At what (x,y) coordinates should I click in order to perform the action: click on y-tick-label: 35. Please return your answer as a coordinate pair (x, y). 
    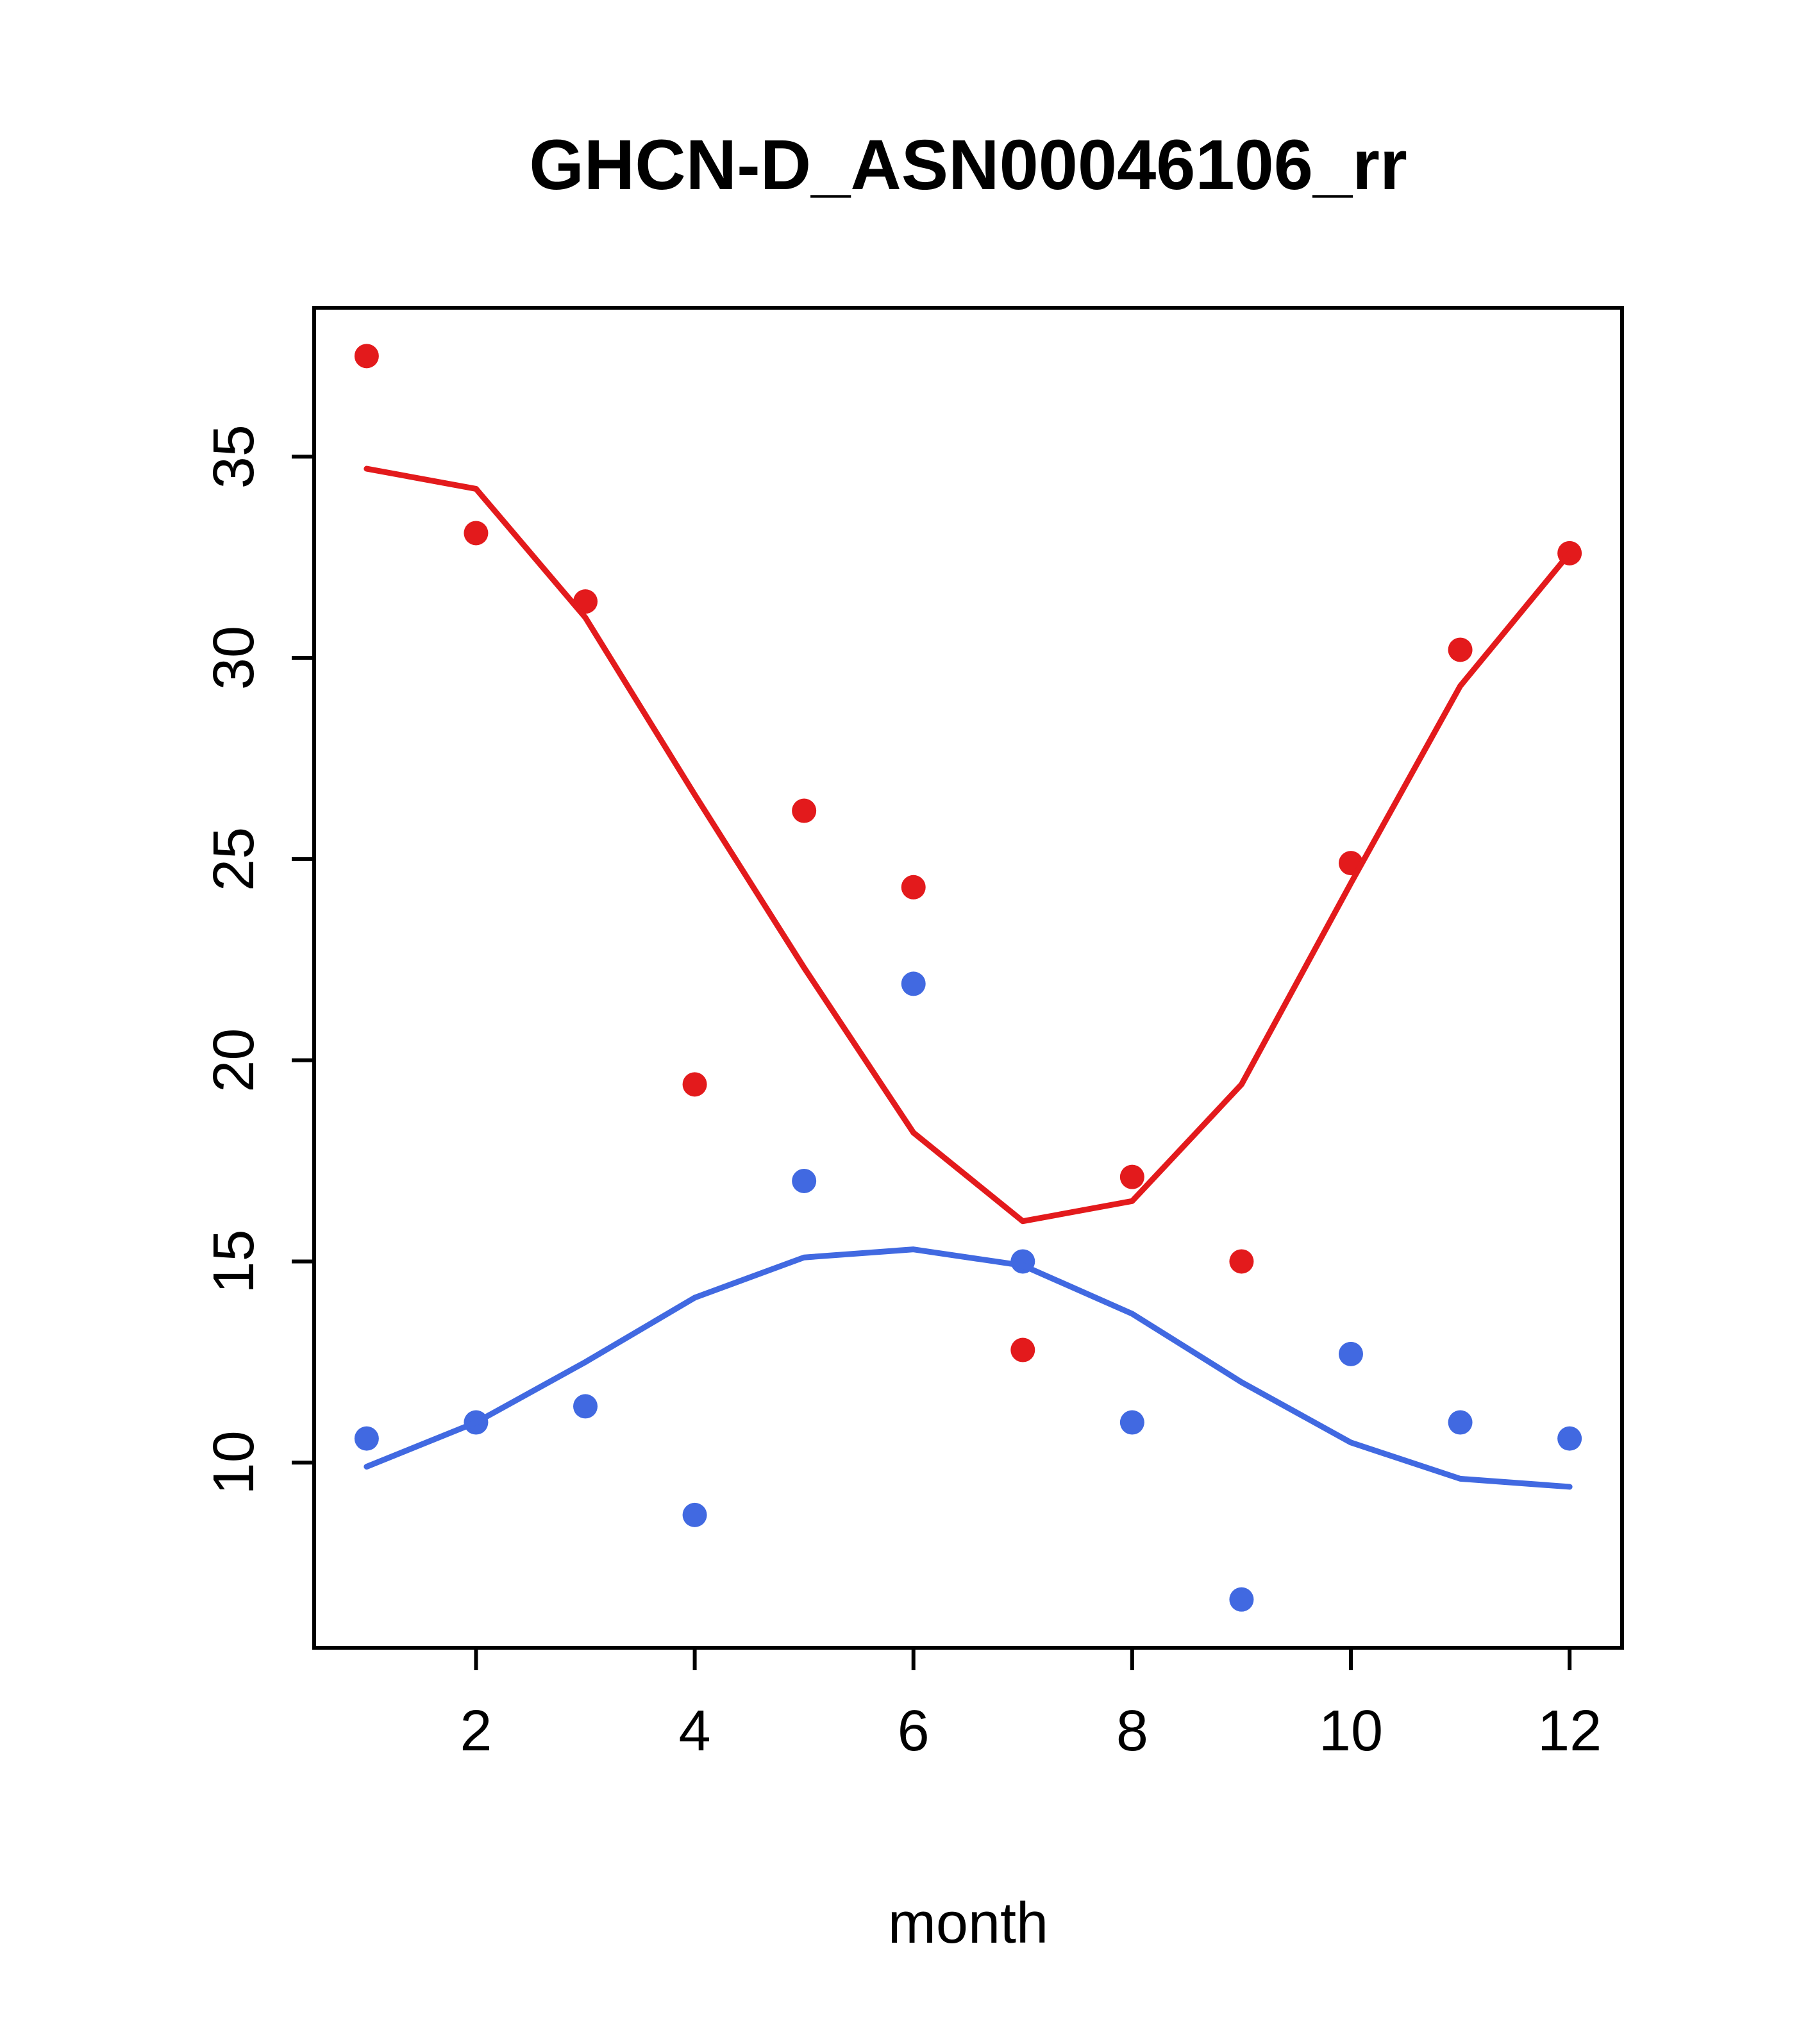
    Looking at the image, I should click on (234, 456).